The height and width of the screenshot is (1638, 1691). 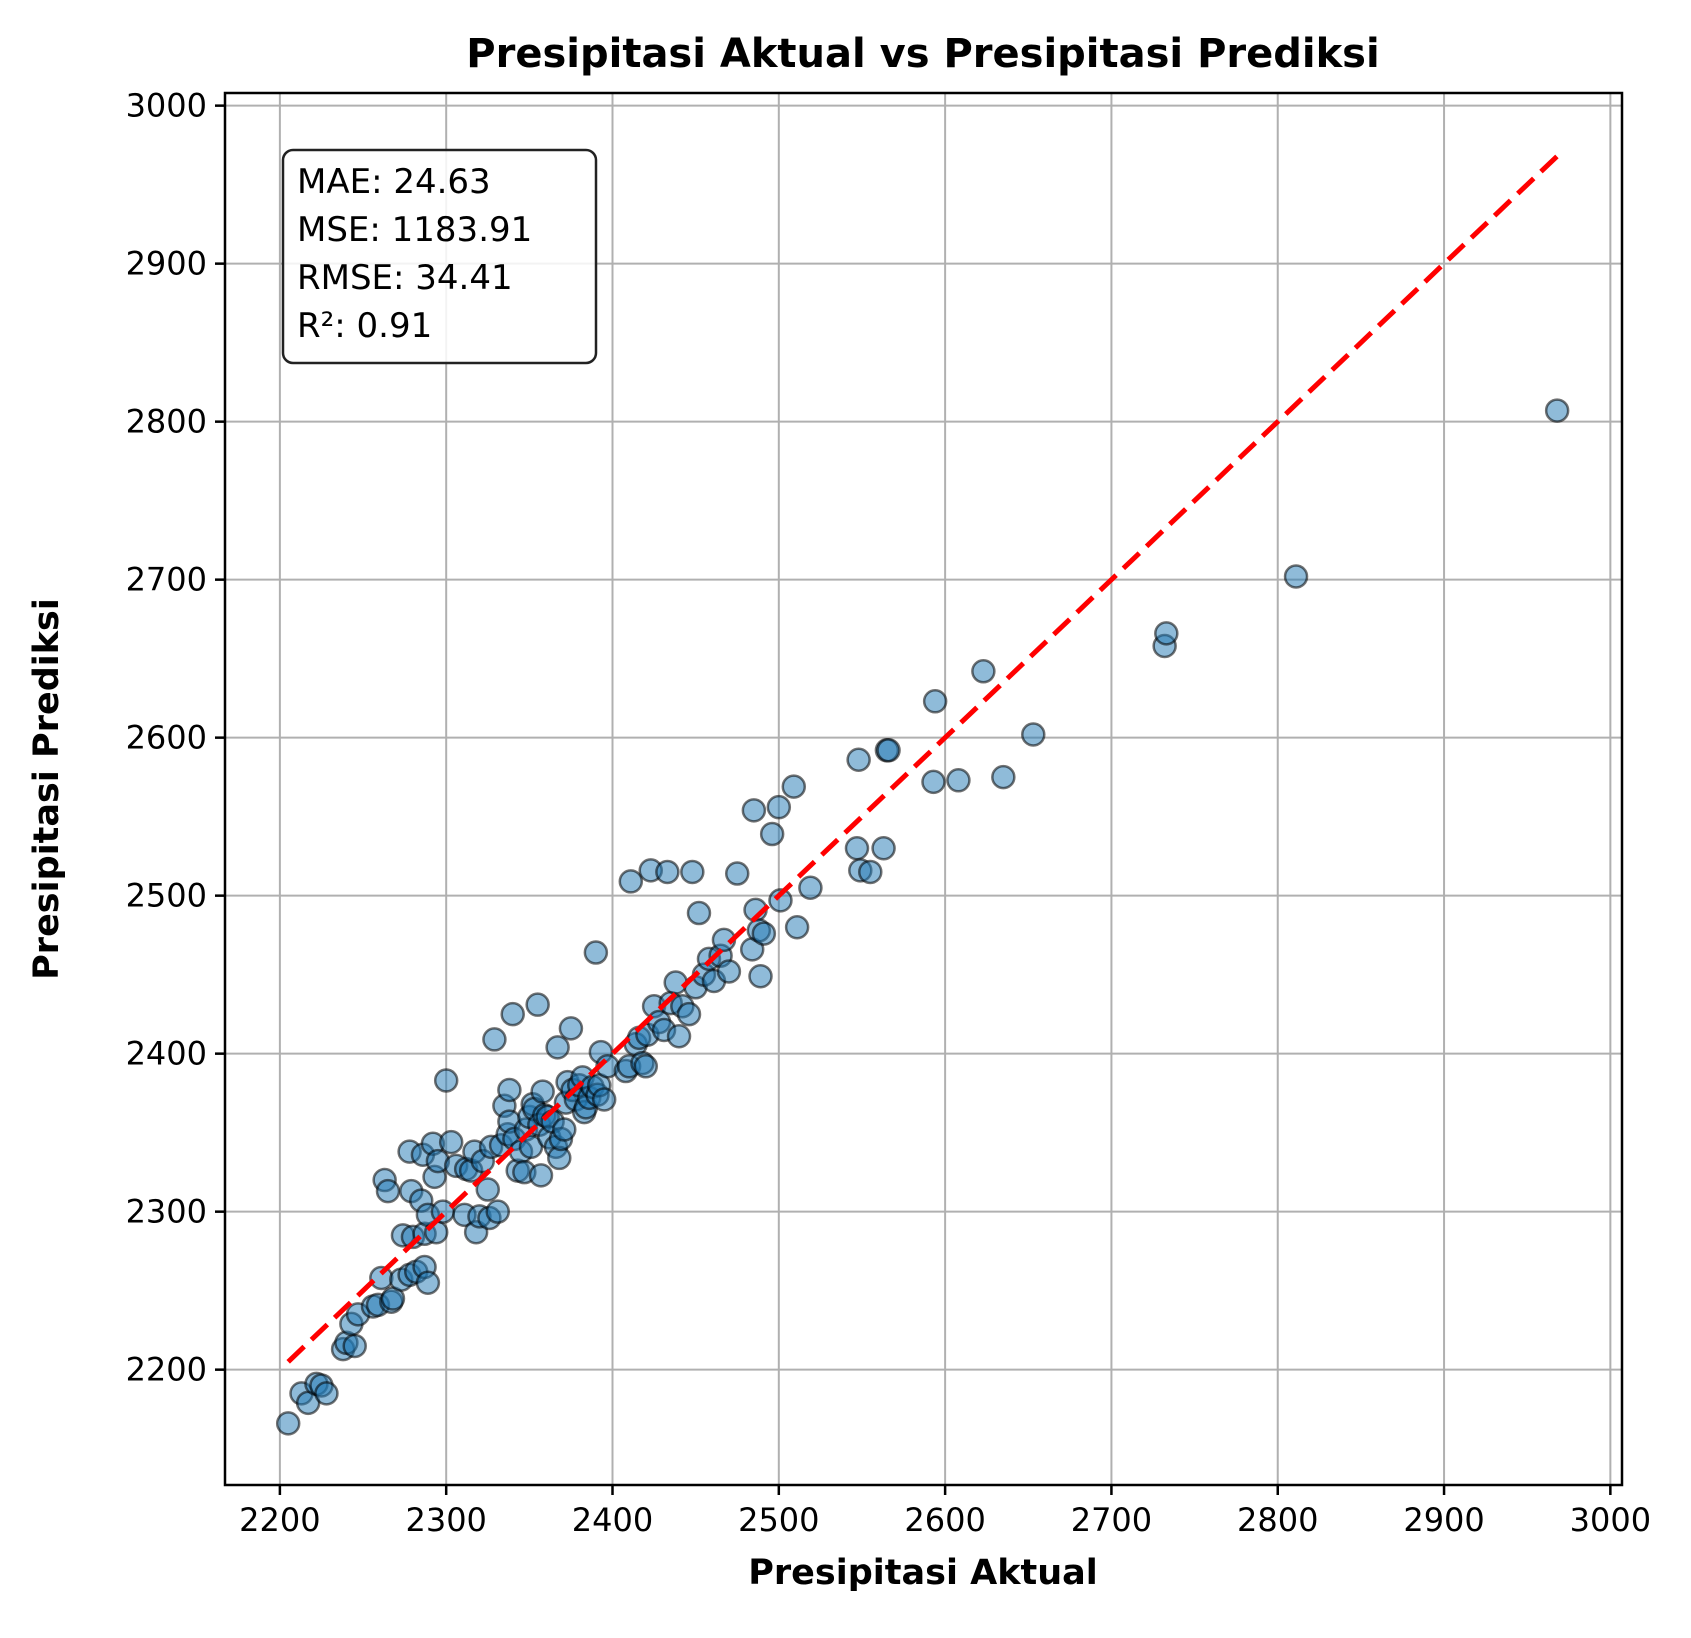 What do you see at coordinates (166, 106) in the screenshot?
I see `y-tick-label: 3000` at bounding box center [166, 106].